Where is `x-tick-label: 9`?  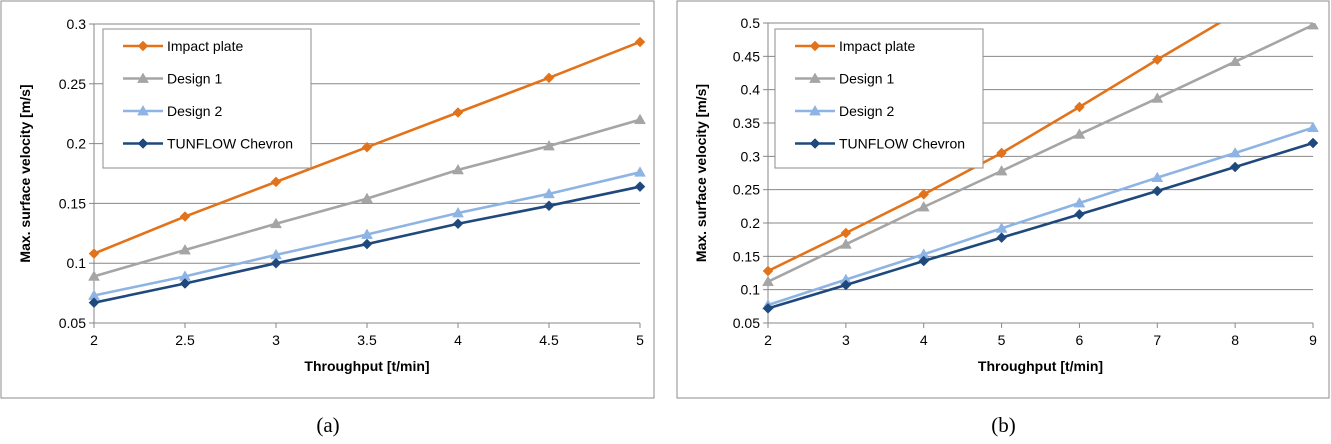 x-tick-label: 9 is located at coordinates (1313, 340).